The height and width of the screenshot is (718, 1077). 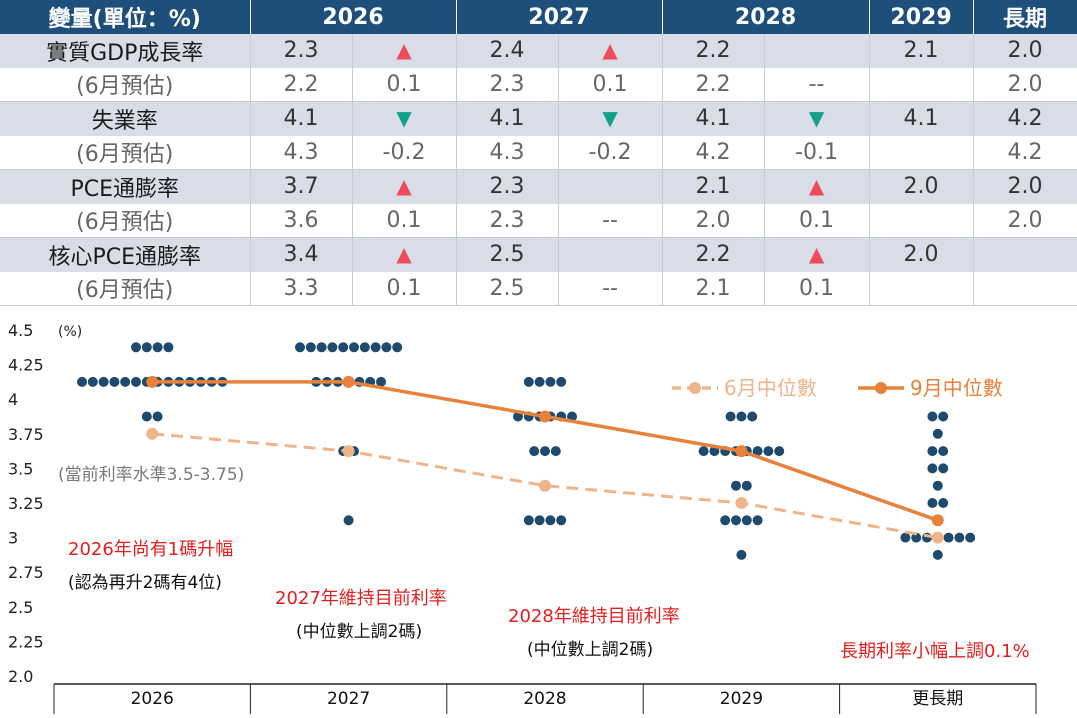 What do you see at coordinates (13, 399) in the screenshot?
I see `y-tick-label: 4` at bounding box center [13, 399].